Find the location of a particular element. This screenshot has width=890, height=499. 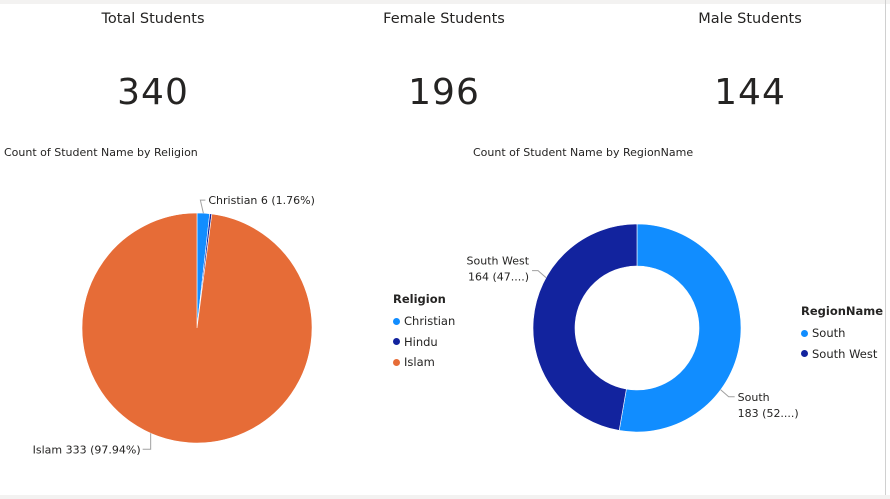

region-legend-title: RegionName is located at coordinates (842, 311).